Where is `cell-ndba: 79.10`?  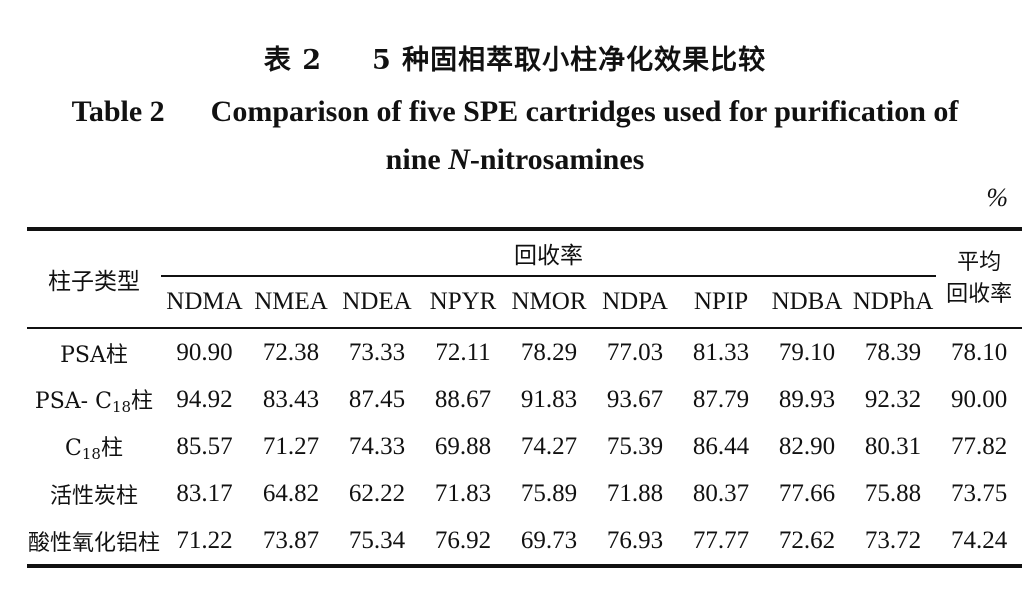
cell-ndba: 79.10 is located at coordinates (807, 352).